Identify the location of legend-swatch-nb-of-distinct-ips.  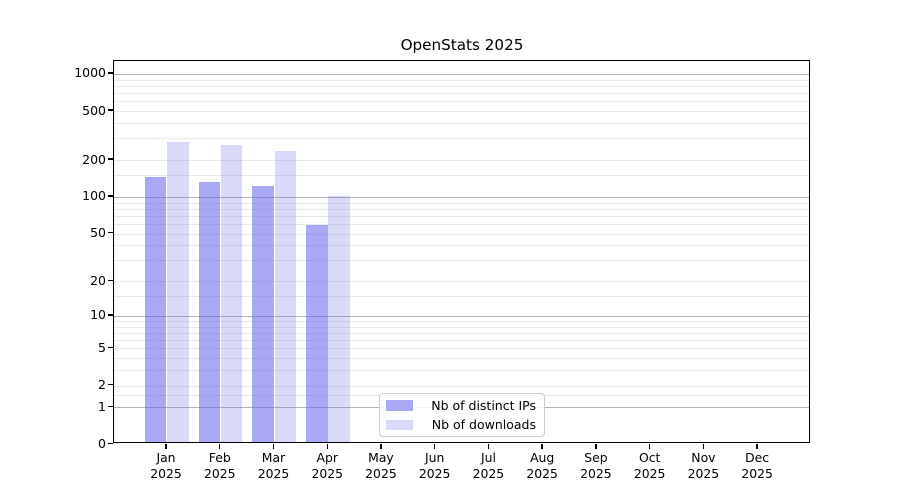
(399, 405).